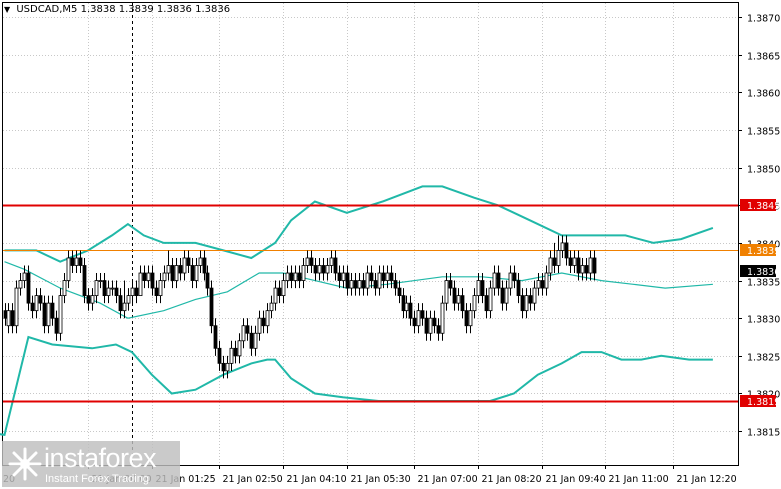 Image resolution: width=781 pixels, height=489 pixels. I want to click on resistance-price-label: 1.3845, so click(763, 206).